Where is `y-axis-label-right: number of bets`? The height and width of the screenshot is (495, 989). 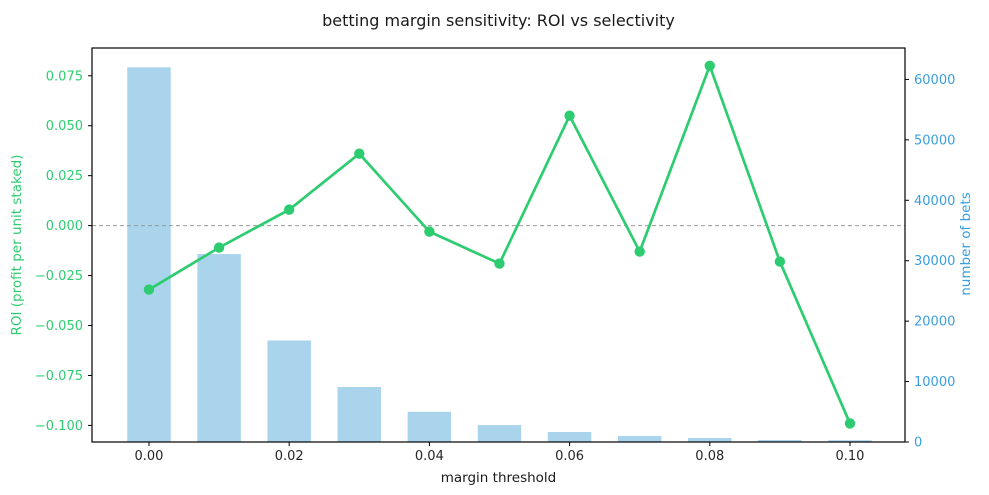
y-axis-label-right: number of bets is located at coordinates (966, 244).